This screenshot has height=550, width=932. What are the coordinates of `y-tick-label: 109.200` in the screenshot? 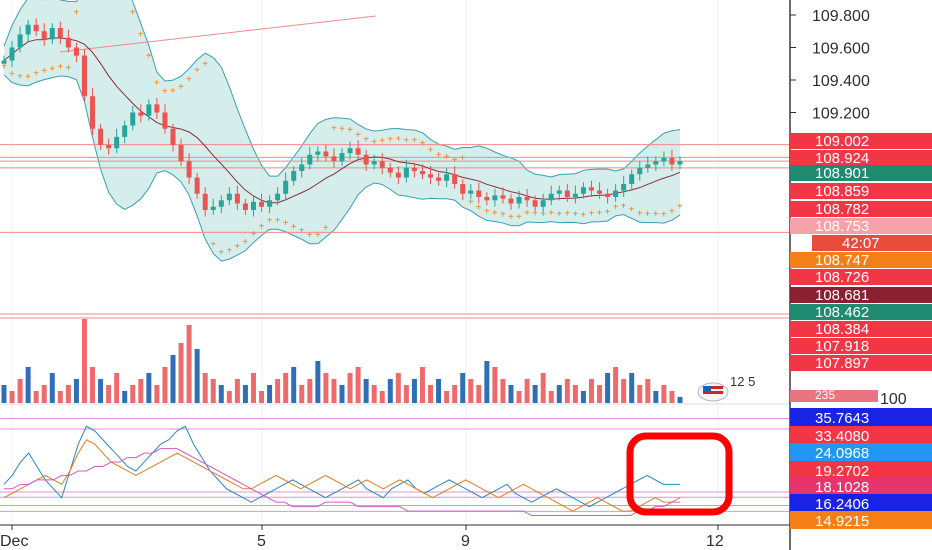 It's located at (841, 114).